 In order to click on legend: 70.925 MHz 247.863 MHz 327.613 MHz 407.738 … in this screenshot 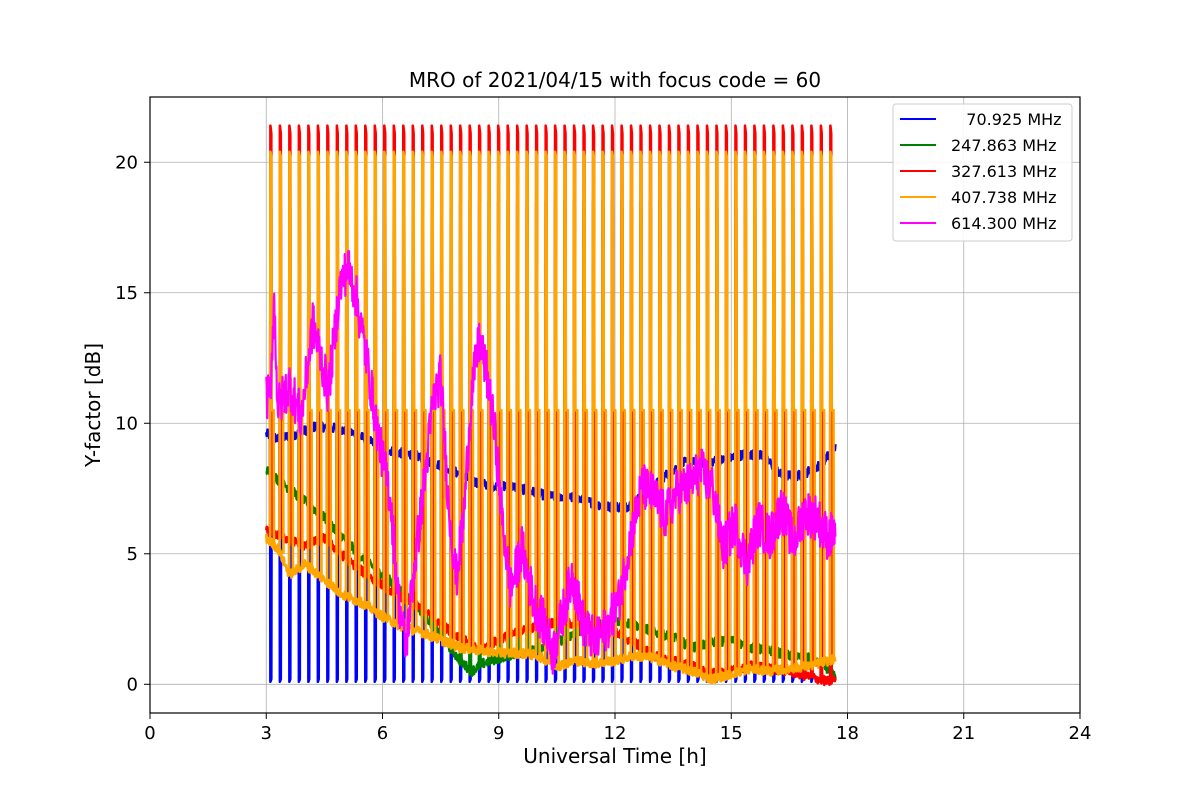, I will do `click(982, 172)`.